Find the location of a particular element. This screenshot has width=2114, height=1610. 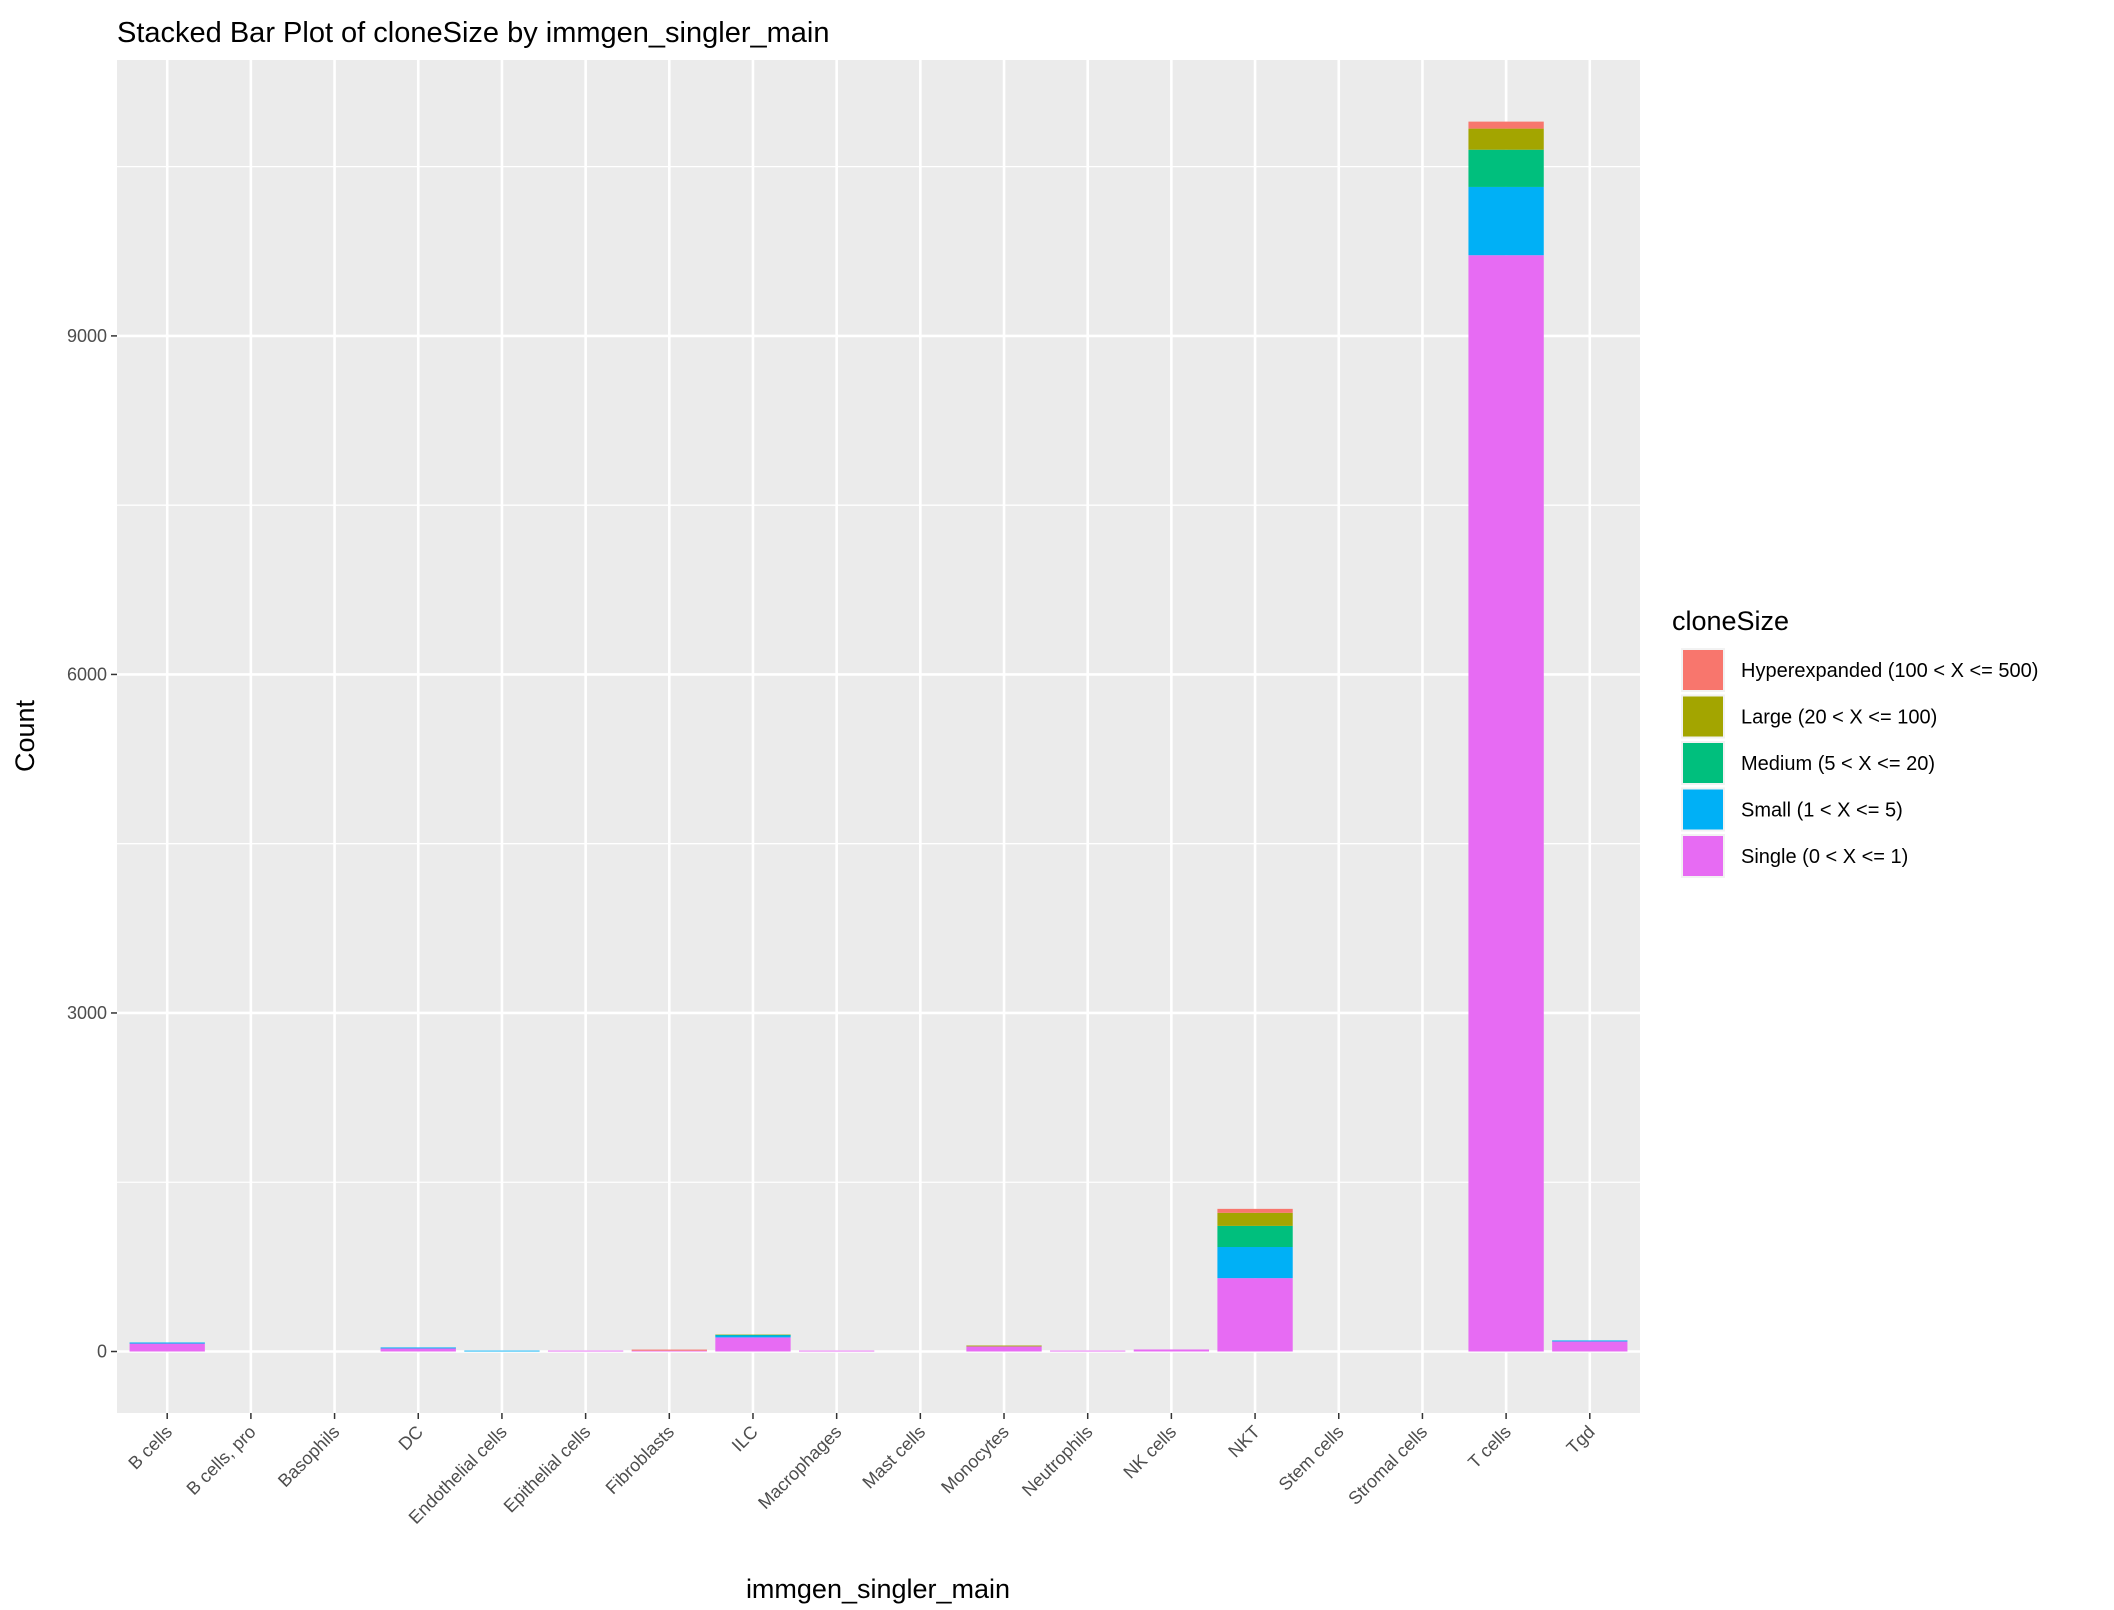

x-tick-label: NK cells is located at coordinates (1149, 1452).